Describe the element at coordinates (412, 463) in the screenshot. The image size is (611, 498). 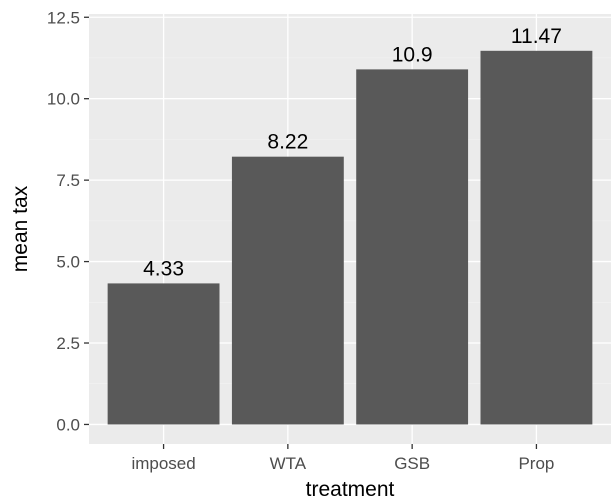
I see `x-tick-label: GSB` at that location.